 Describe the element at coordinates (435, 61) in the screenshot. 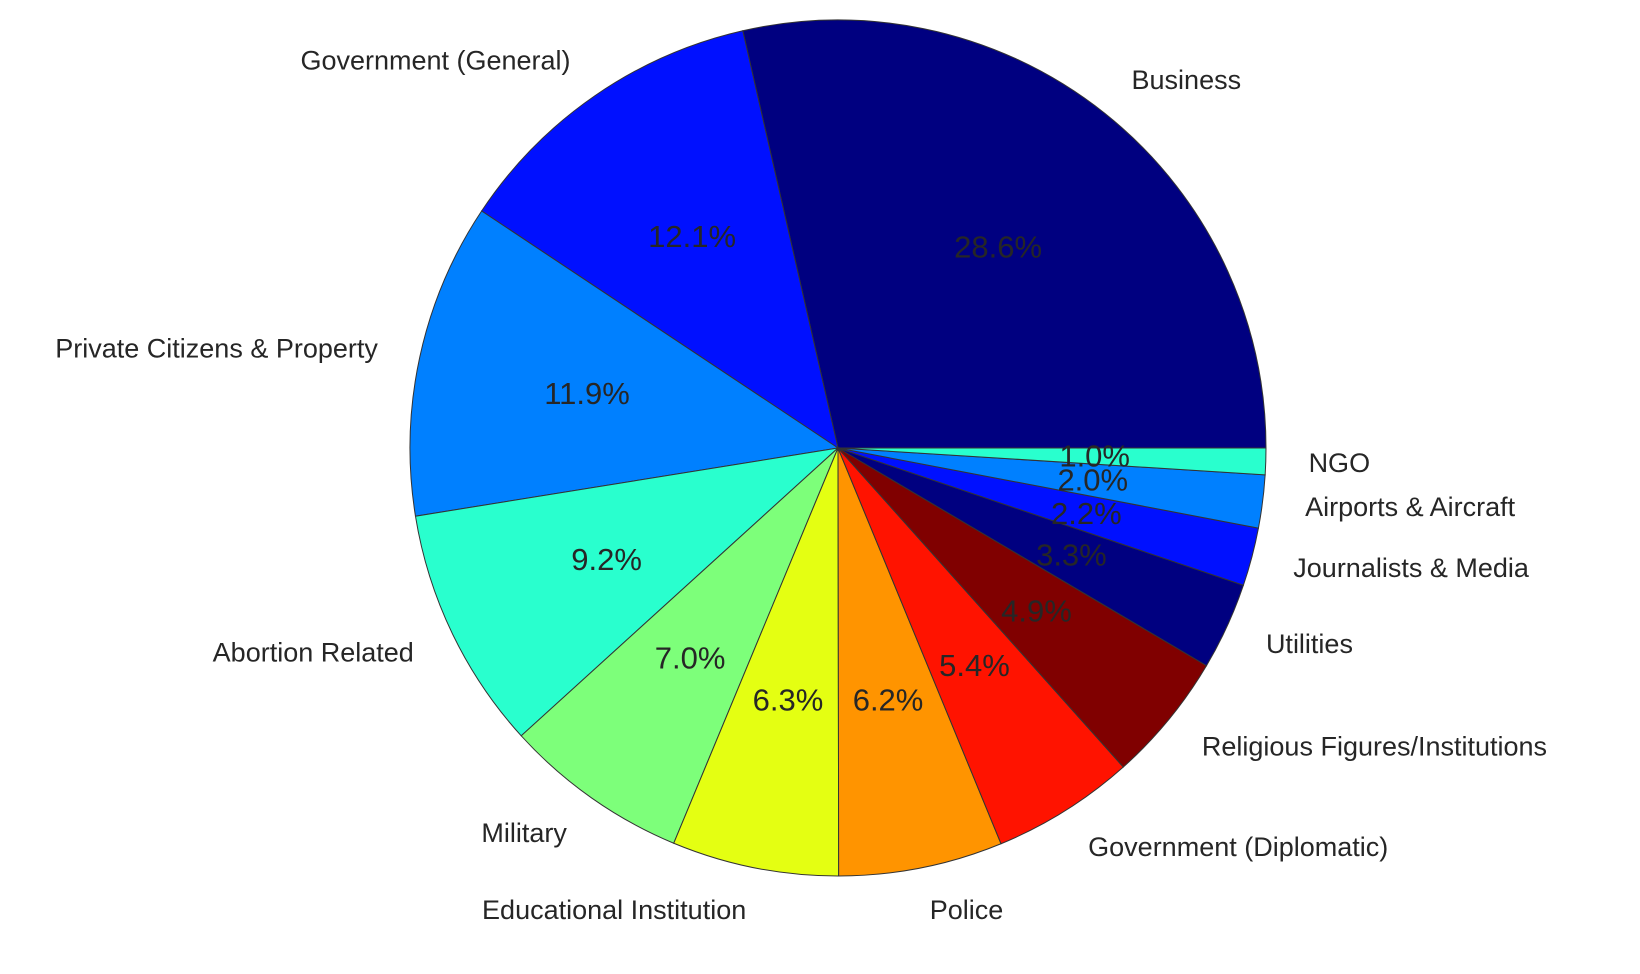

I see `category-label-government-general: Government (General)` at that location.